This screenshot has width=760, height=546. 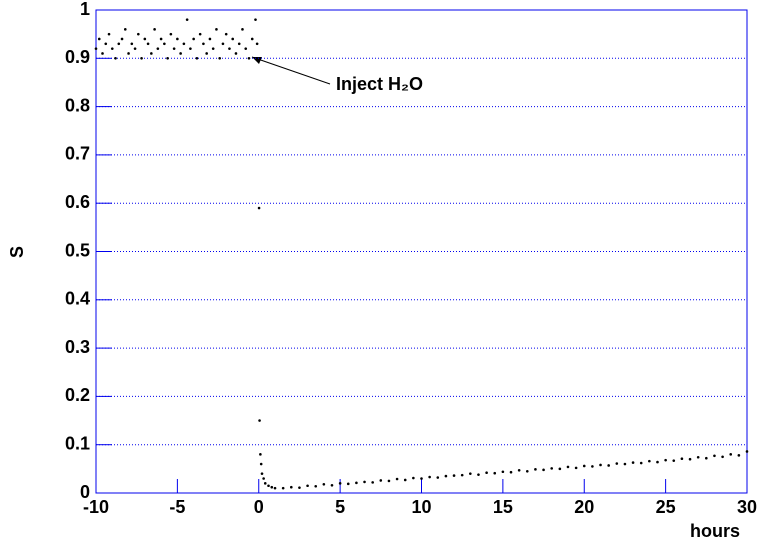 What do you see at coordinates (77, 154) in the screenshot?
I see `y-tick-label: 0.7` at bounding box center [77, 154].